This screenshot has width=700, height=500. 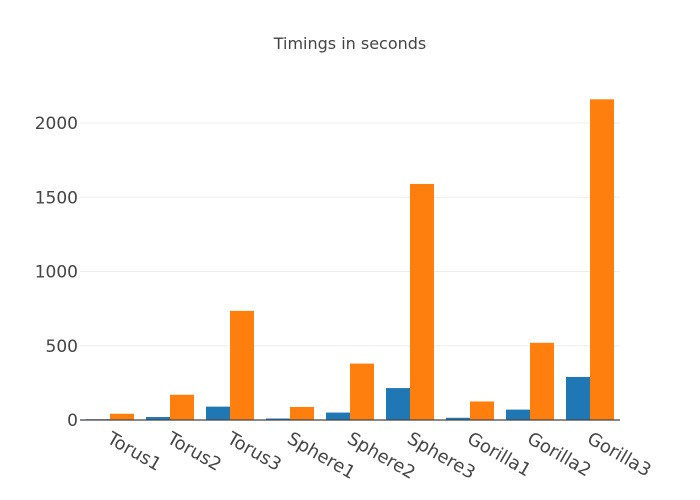 I want to click on x-tick-label-gorilla3: Gorilla3, so click(x=619, y=454).